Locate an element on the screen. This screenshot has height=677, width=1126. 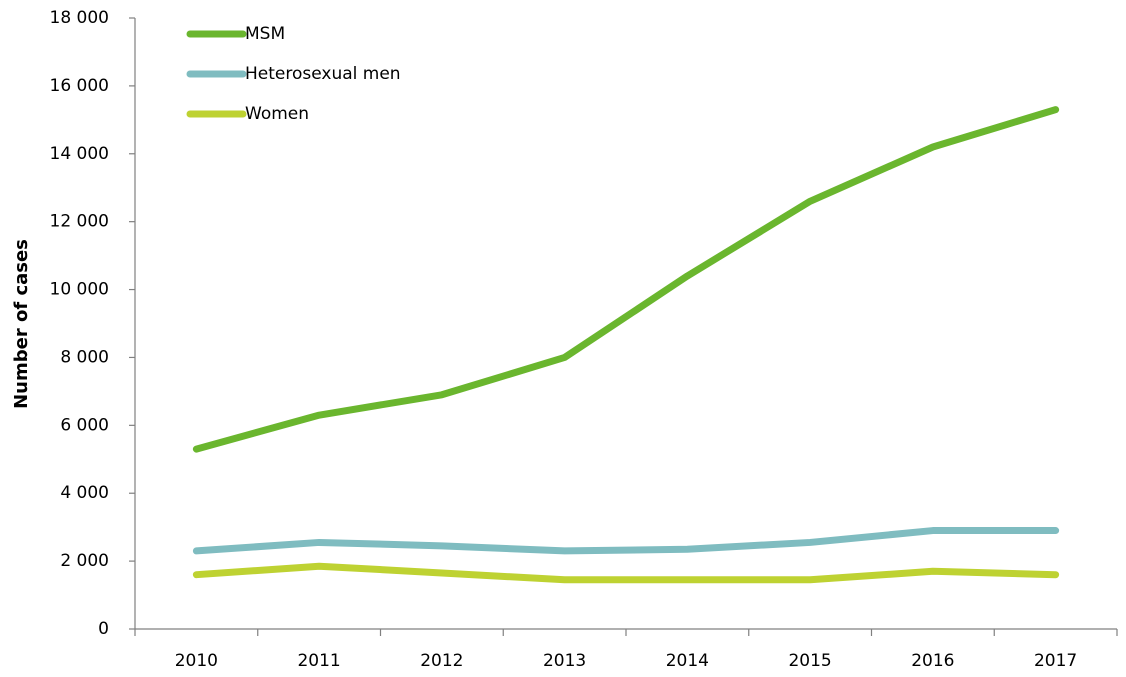
x-tick-label: 2012 is located at coordinates (441, 661).